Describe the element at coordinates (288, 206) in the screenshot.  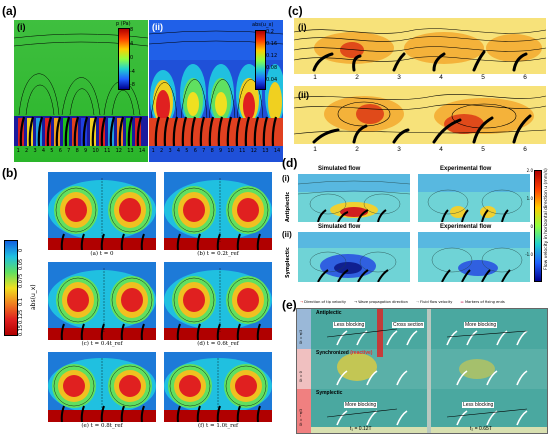
I see `panel-d-row-antiplectic: Antiplectic` at that location.